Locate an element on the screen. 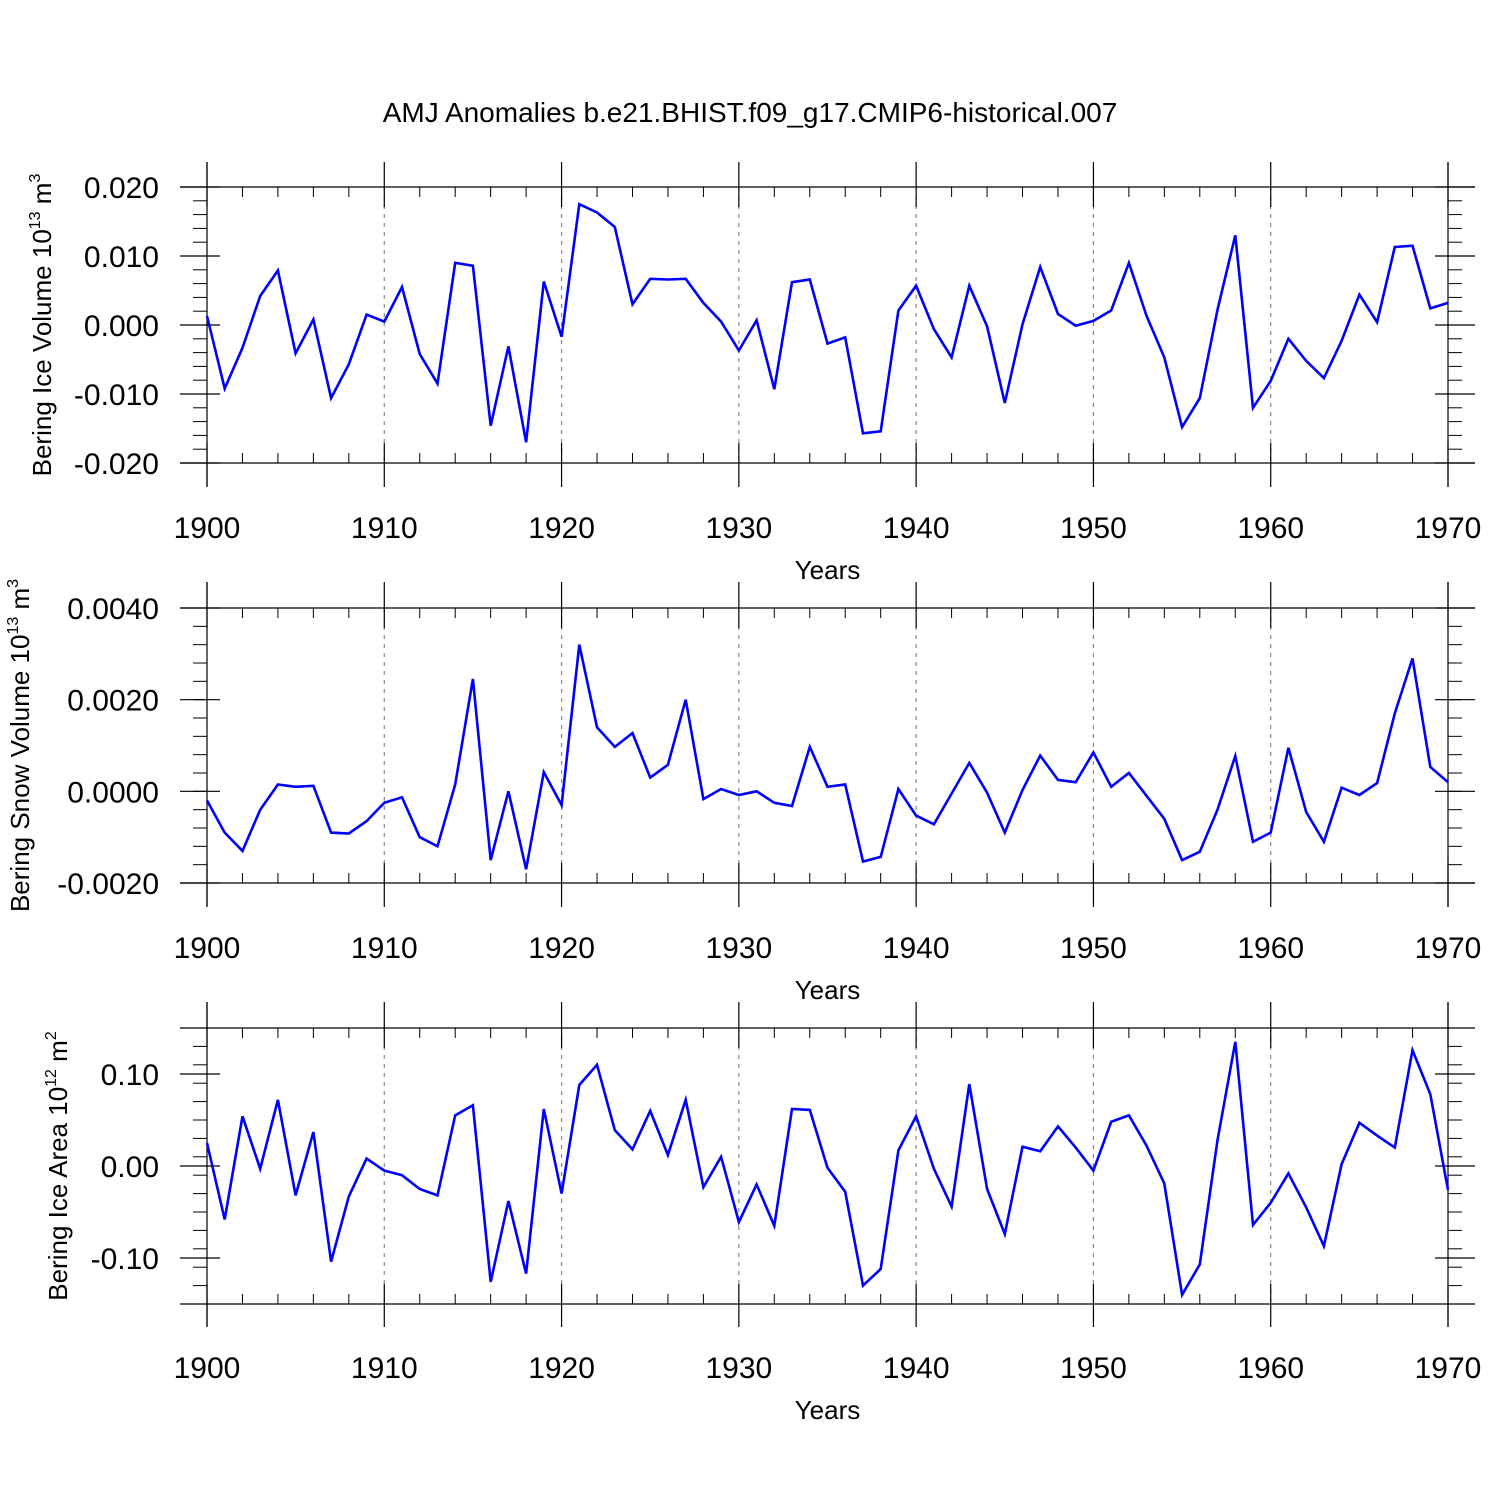  y-axis-title-text: Bering Snow Volume 10 is located at coordinates (20, 774).